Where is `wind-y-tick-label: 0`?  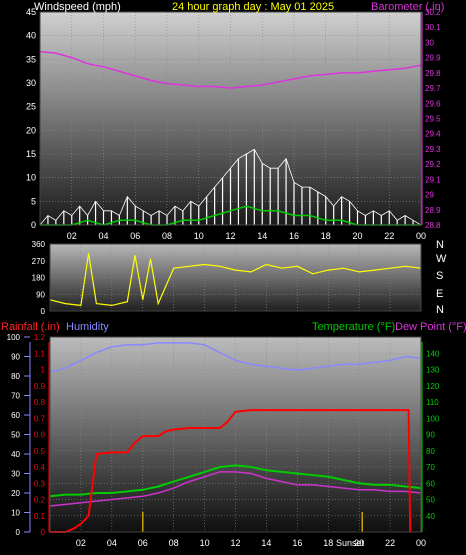
wind-y-tick-label: 0 is located at coordinates (33, 225).